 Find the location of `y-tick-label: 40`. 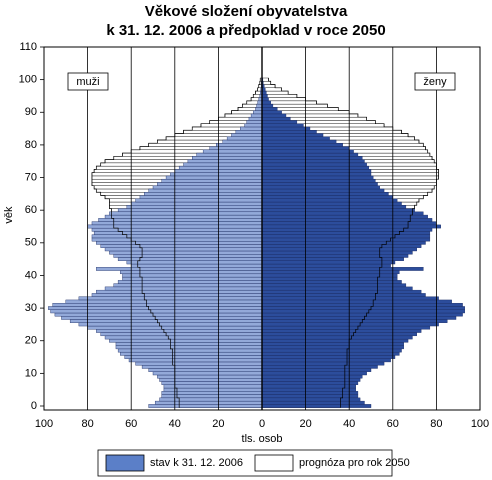

y-tick-label: 40 is located at coordinates (31, 275).